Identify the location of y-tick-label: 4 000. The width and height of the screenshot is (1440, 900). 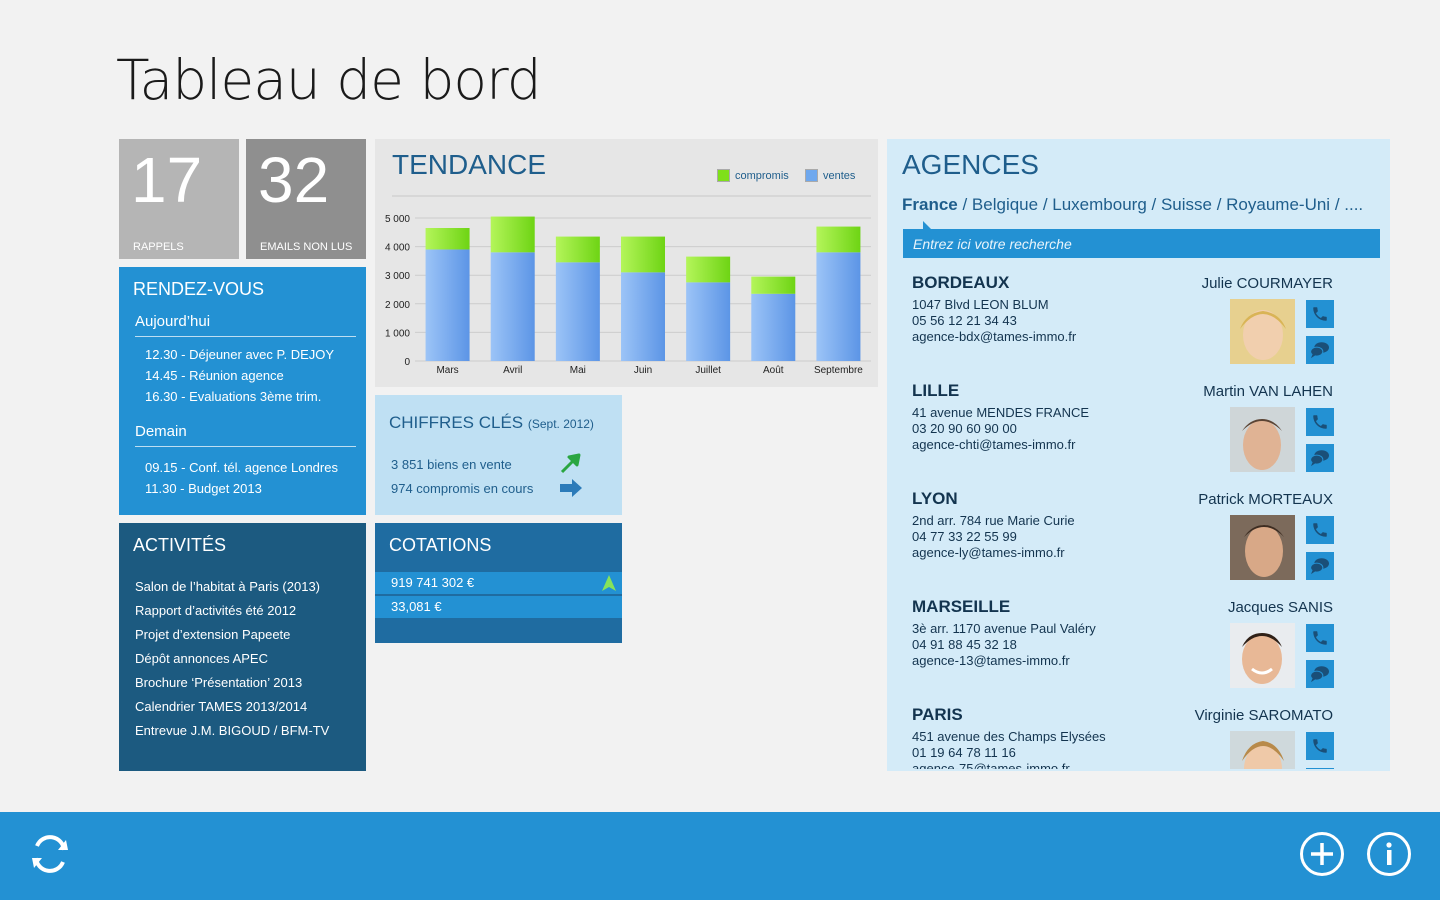
(397, 248).